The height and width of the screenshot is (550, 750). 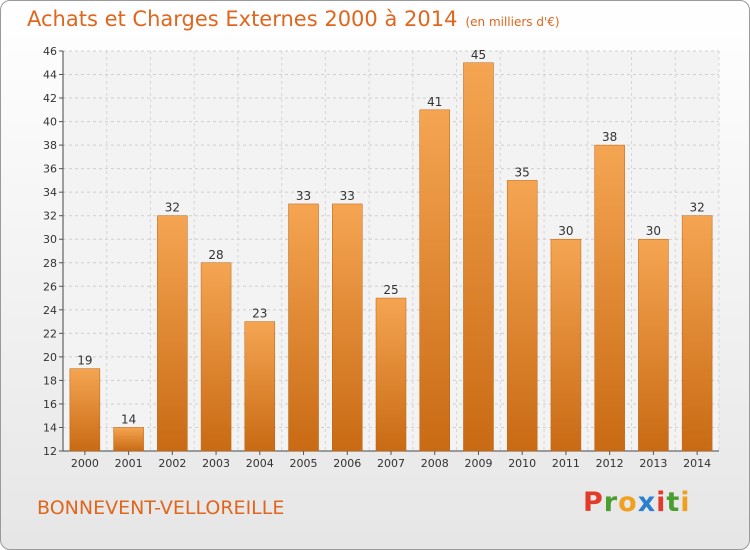 I want to click on bar-2005, so click(x=303, y=327).